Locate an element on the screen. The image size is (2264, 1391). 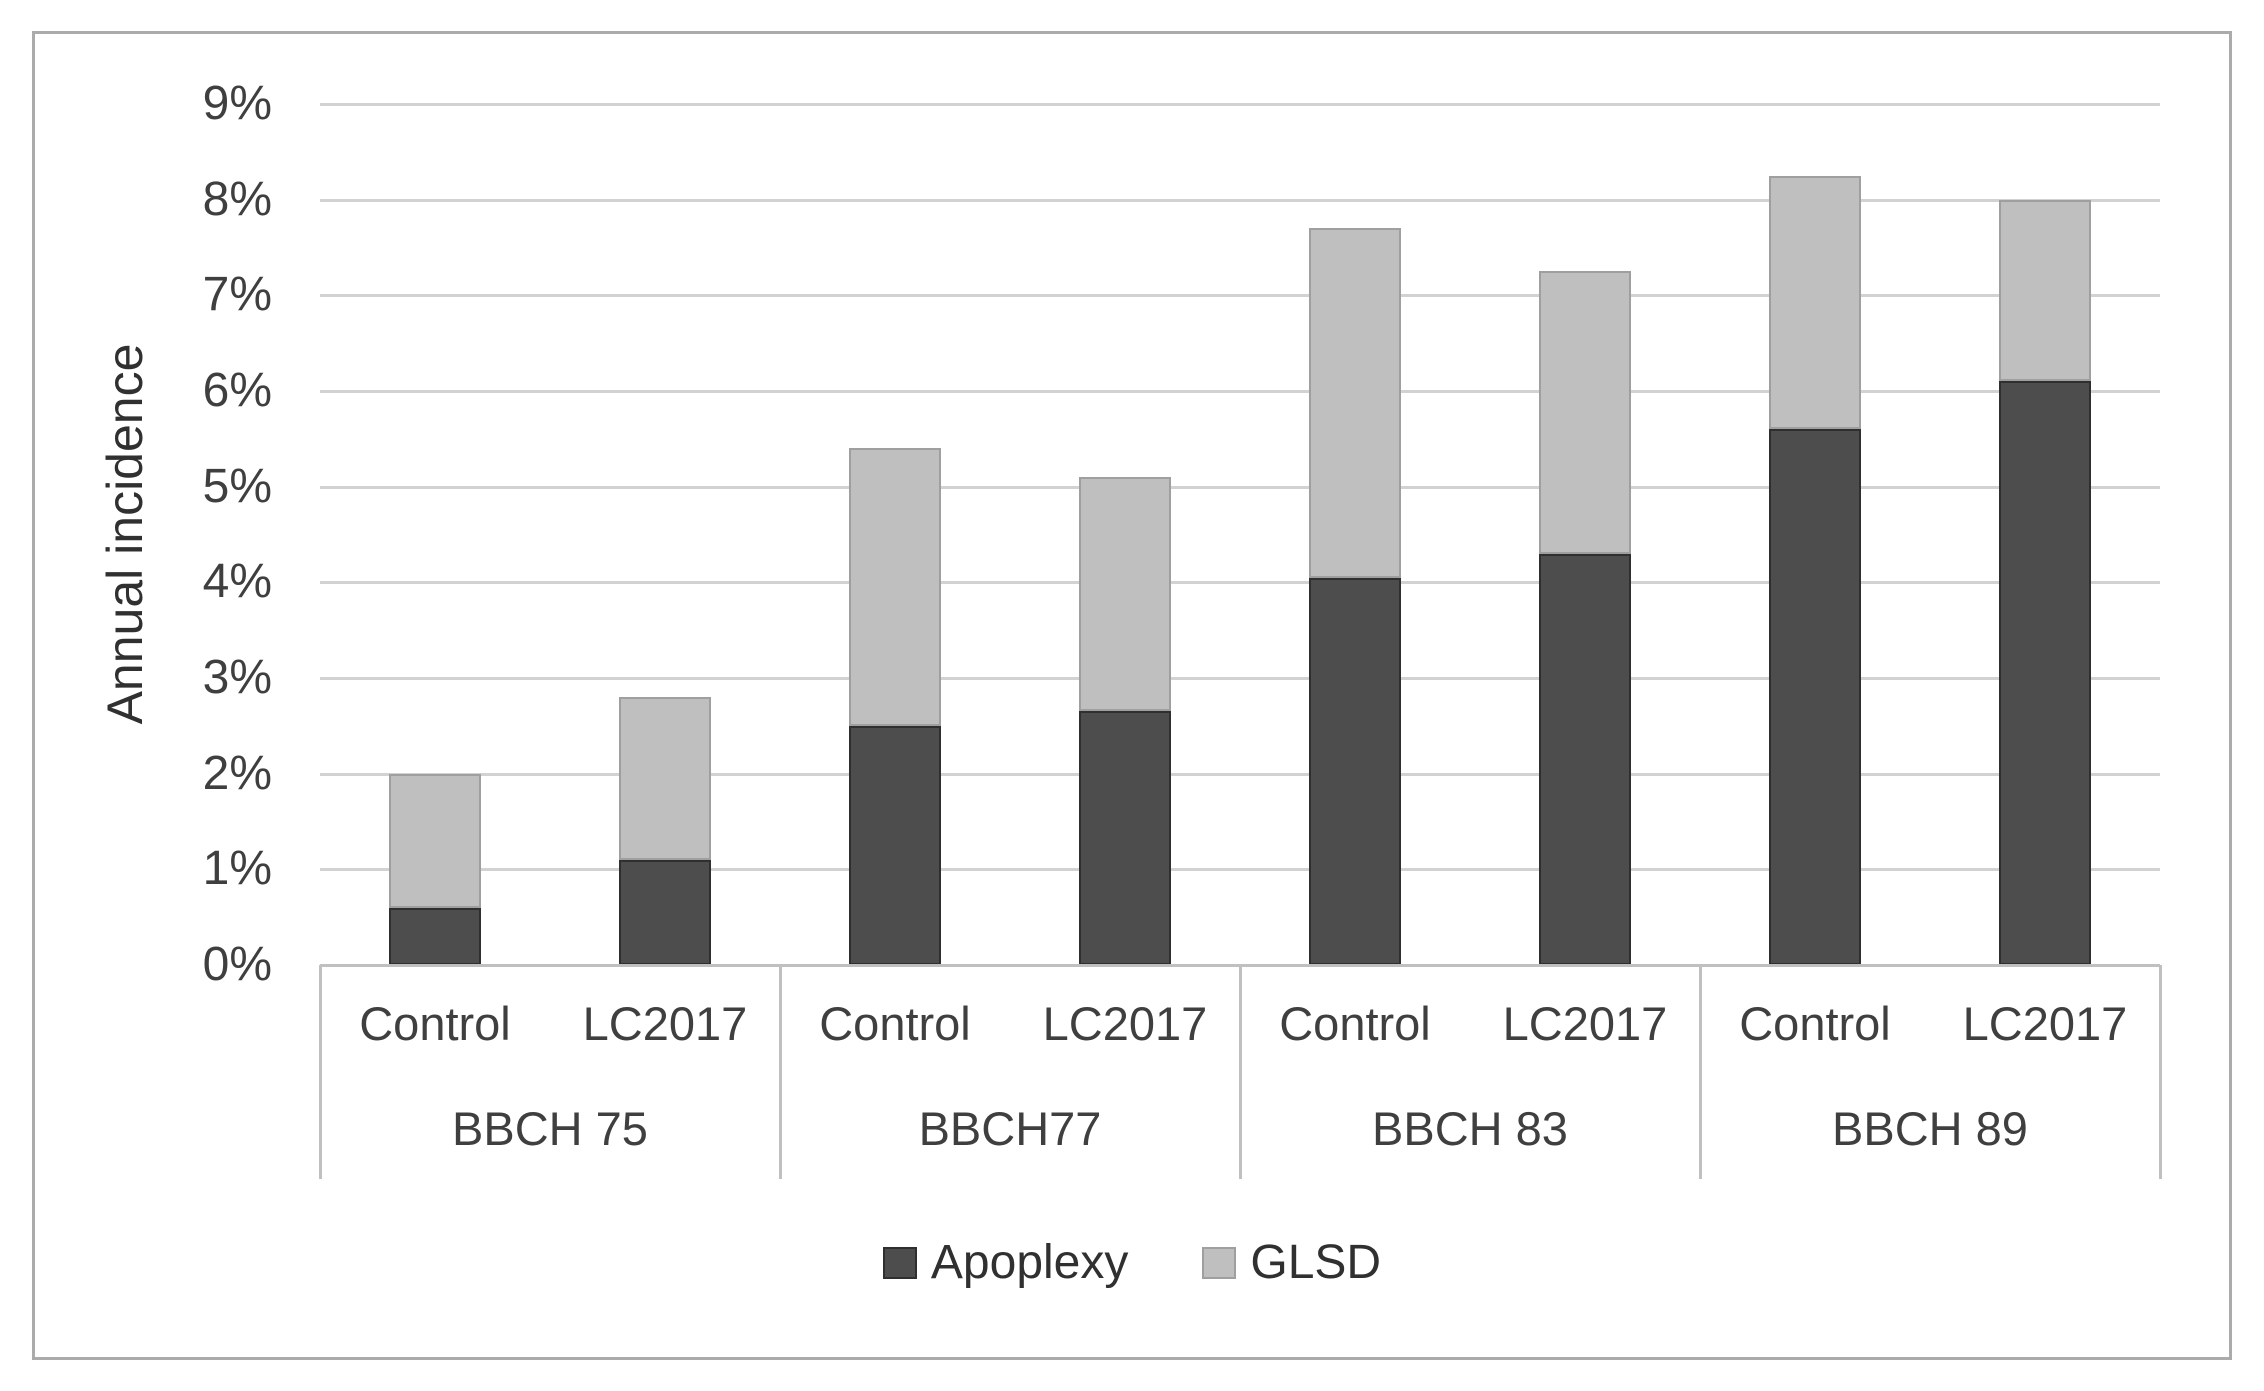
bar-stack-bbch-75-control is located at coordinates (435, 869).